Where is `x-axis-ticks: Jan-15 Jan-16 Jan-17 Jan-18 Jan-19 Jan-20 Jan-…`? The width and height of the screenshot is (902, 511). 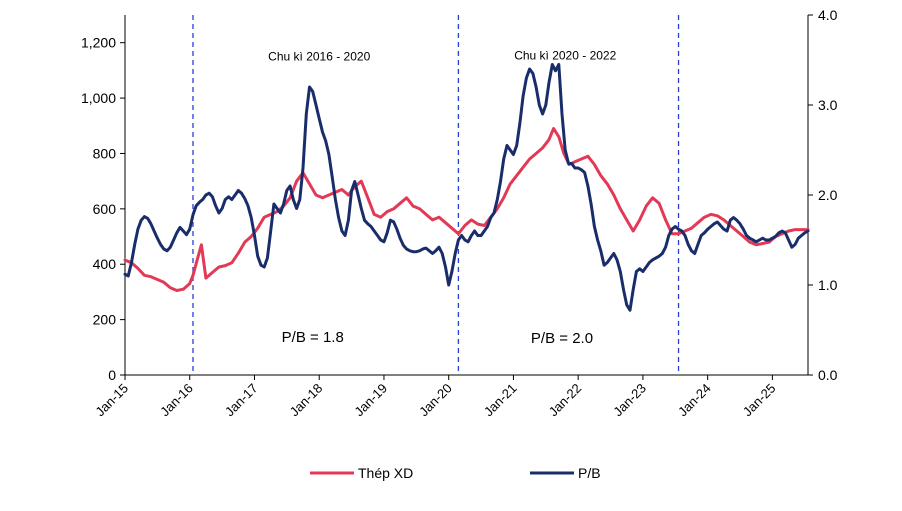 x-axis-ticks: Jan-15 Jan-16 Jan-17 Jan-18 Jan-19 Jan-20 Jan-… is located at coordinates (435, 397).